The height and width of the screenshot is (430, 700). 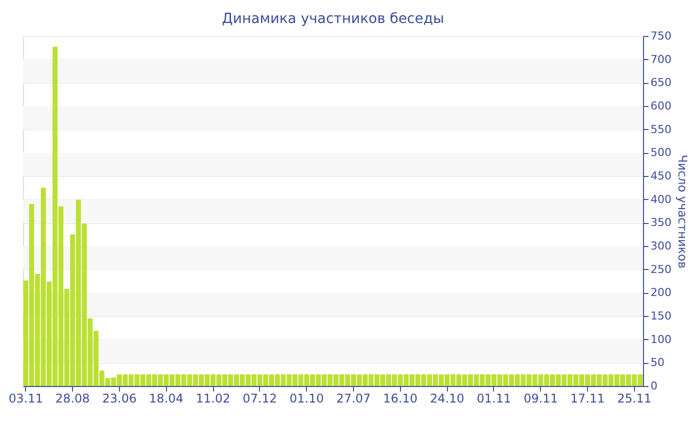 What do you see at coordinates (333, 19) in the screenshot?
I see `chart-title: Динамика участников беседы` at bounding box center [333, 19].